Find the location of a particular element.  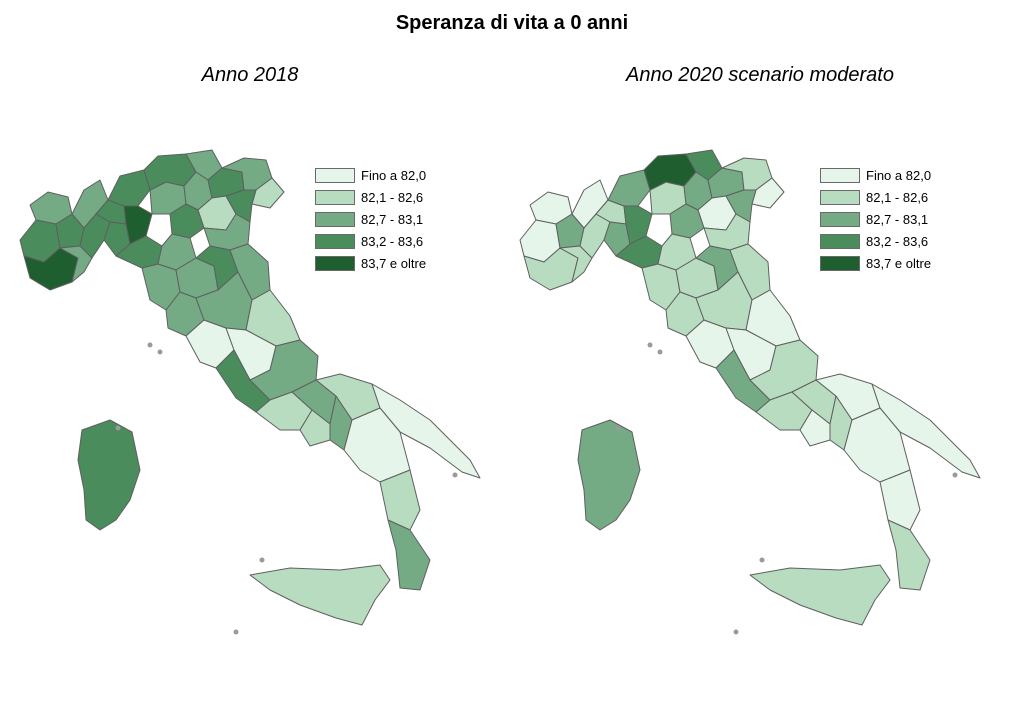

panel-title-2020: Anno 2020 scenario moderato is located at coordinates (760, 75).